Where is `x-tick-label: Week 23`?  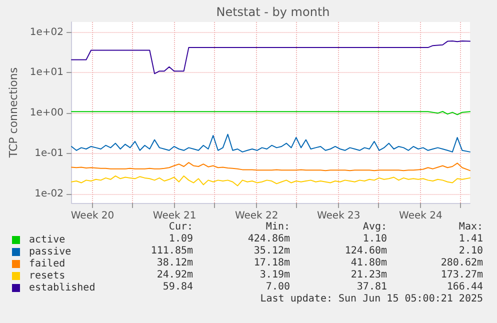 x-tick-label: Week 23 is located at coordinates (338, 216).